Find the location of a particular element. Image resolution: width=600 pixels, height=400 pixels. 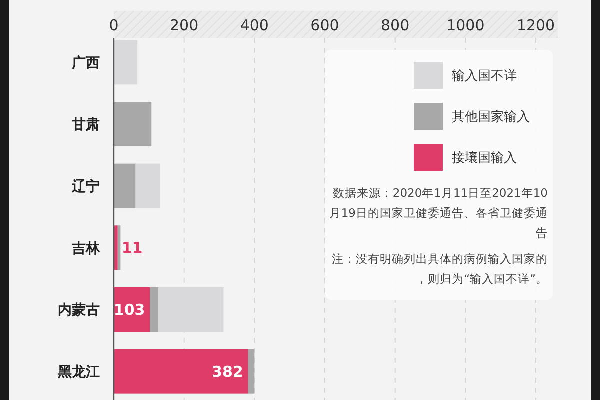

data-label: 382 is located at coordinates (228, 371).